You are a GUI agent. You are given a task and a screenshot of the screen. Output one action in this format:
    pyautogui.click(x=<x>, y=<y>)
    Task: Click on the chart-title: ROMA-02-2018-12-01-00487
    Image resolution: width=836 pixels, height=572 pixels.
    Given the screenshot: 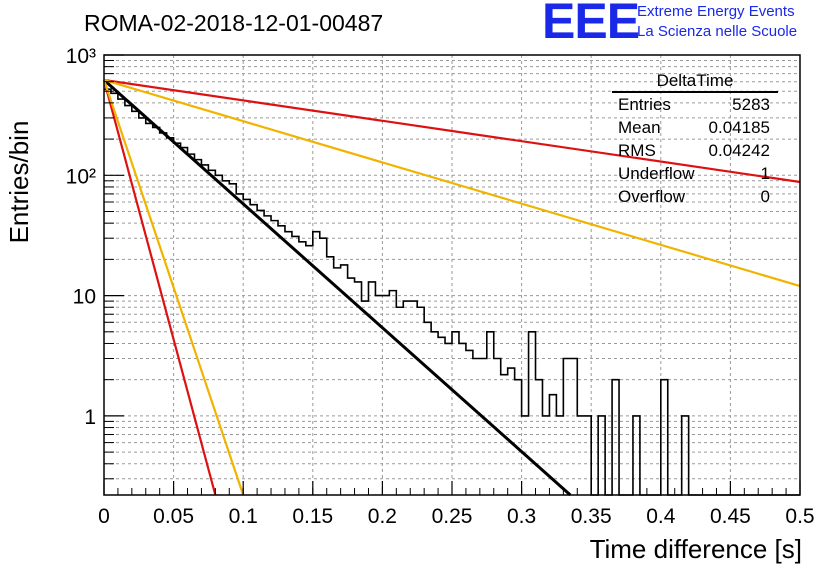 What is the action you would take?
    pyautogui.click(x=234, y=23)
    